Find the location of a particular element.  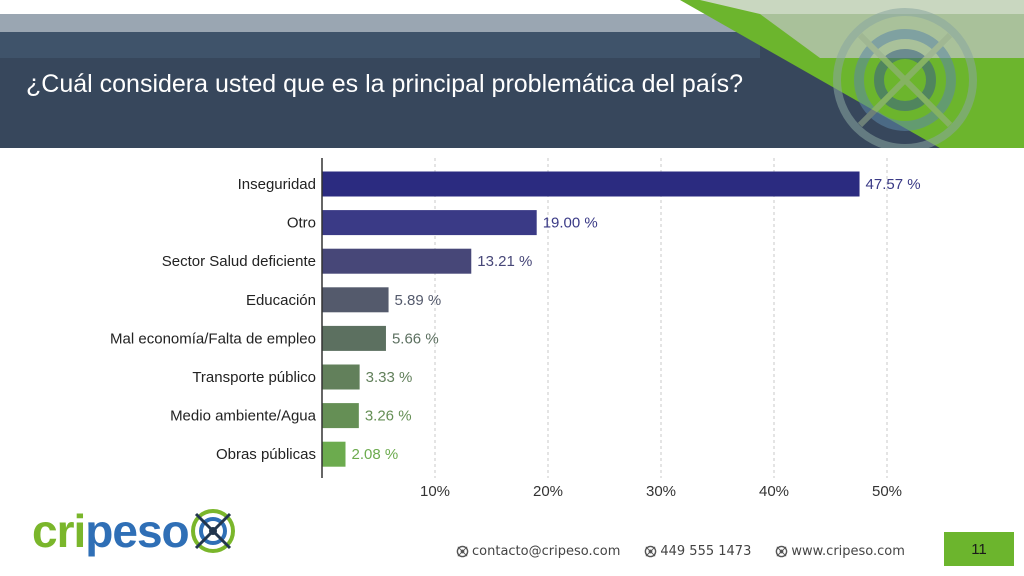

cripeso-logo: cripeso is located at coordinates (134, 531).